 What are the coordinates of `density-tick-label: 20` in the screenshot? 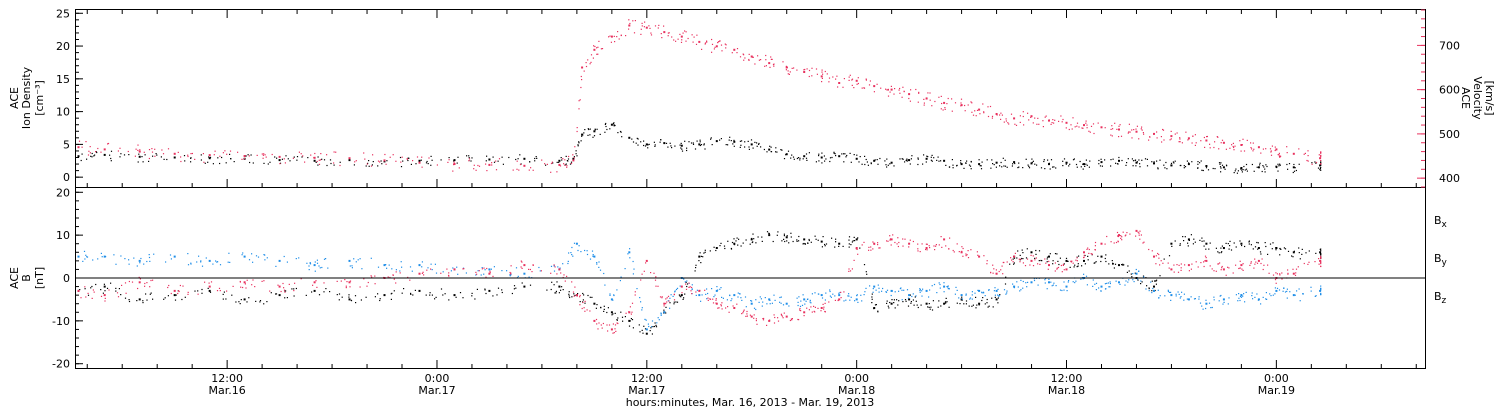 It's located at (63, 46).